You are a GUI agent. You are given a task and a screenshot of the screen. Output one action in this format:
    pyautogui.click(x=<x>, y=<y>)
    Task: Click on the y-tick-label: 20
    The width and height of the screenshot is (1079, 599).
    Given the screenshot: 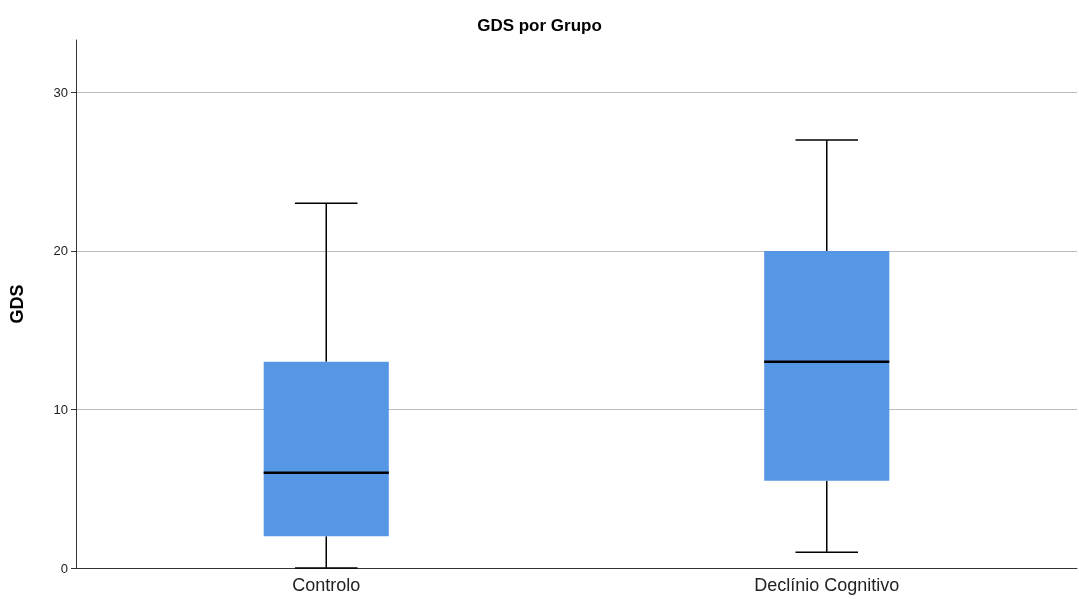 What is the action you would take?
    pyautogui.click(x=60, y=251)
    